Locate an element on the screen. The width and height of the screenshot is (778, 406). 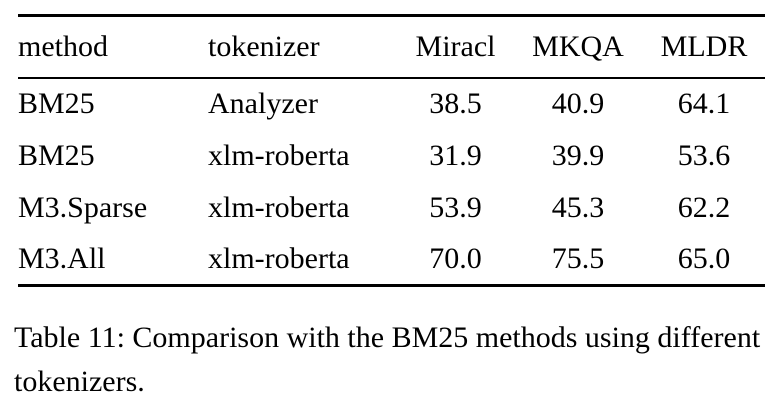
column-header-miracl: Miracl is located at coordinates (455, 47).